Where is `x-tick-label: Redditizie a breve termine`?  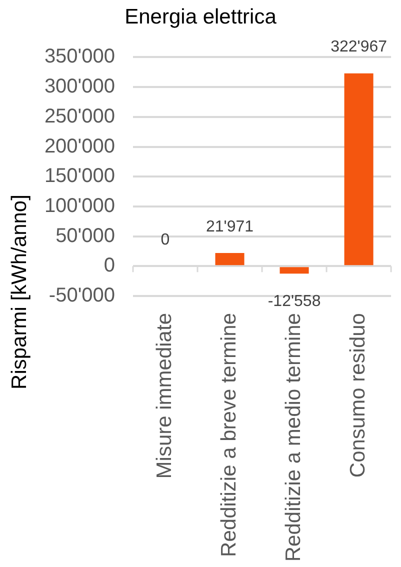 x-tick-label: Redditizie a breve termine is located at coordinates (229, 435).